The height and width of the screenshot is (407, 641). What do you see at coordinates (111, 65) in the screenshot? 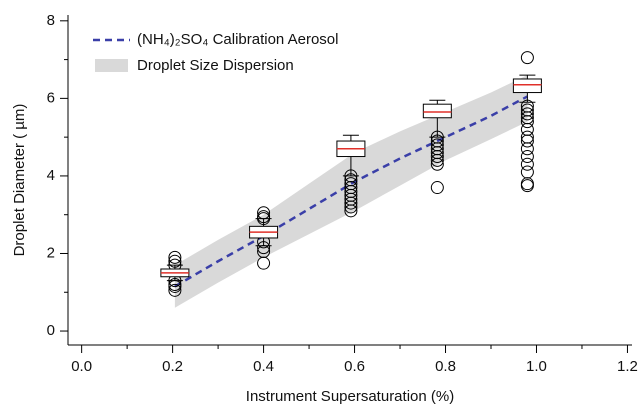
I see `legend-band-swatch` at bounding box center [111, 65].